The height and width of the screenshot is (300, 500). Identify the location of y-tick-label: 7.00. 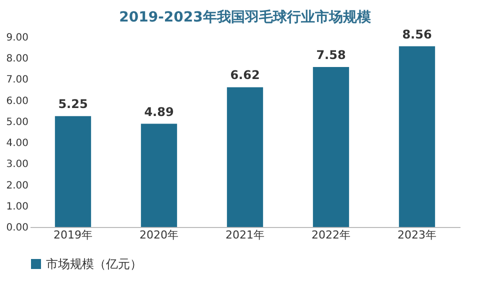
(17, 80).